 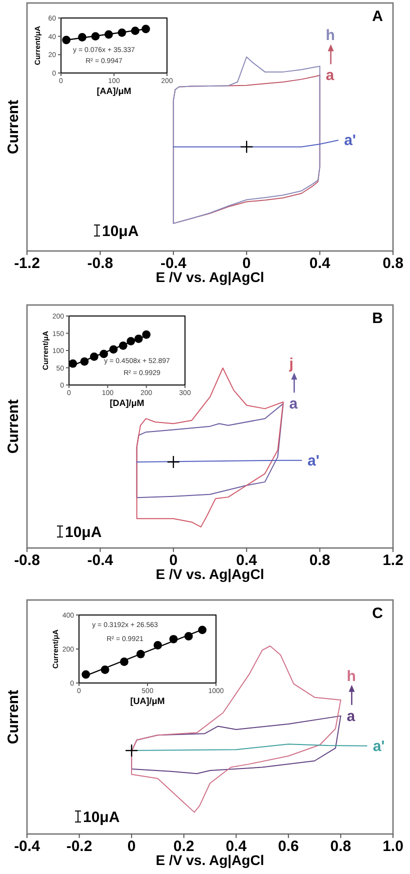 I want to click on series-label: j, so click(x=291, y=364).